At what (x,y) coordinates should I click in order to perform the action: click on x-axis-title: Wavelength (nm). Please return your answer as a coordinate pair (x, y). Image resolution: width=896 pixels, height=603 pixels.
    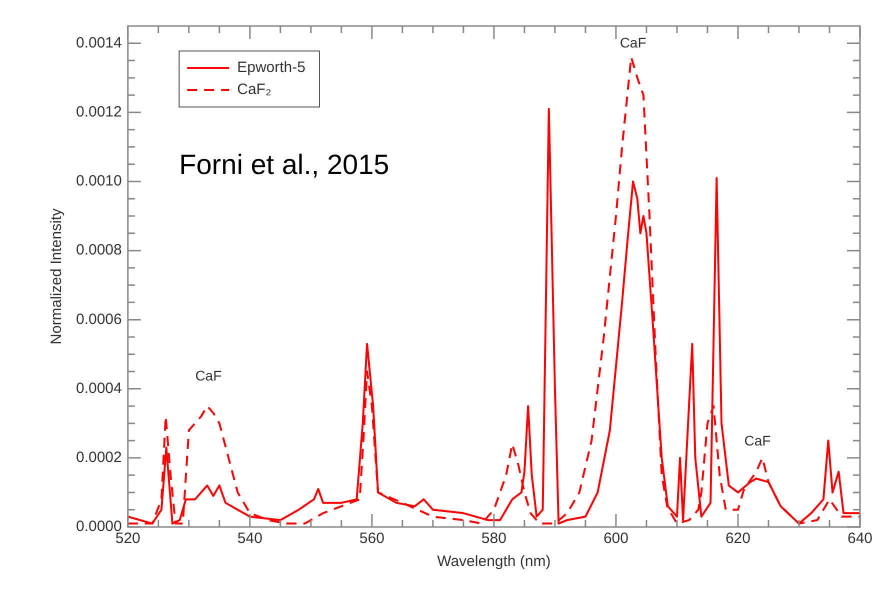
    Looking at the image, I should click on (494, 561).